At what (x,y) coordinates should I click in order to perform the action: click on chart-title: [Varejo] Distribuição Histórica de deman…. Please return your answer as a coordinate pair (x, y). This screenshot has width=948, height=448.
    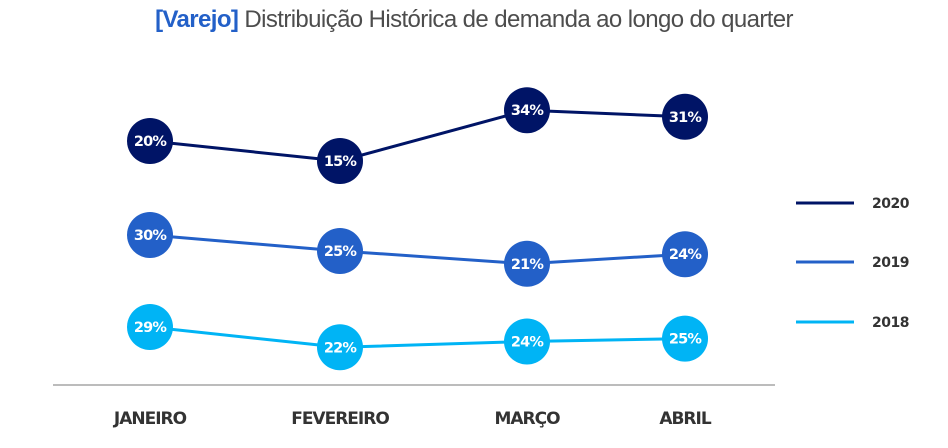
    Looking at the image, I should click on (474, 20).